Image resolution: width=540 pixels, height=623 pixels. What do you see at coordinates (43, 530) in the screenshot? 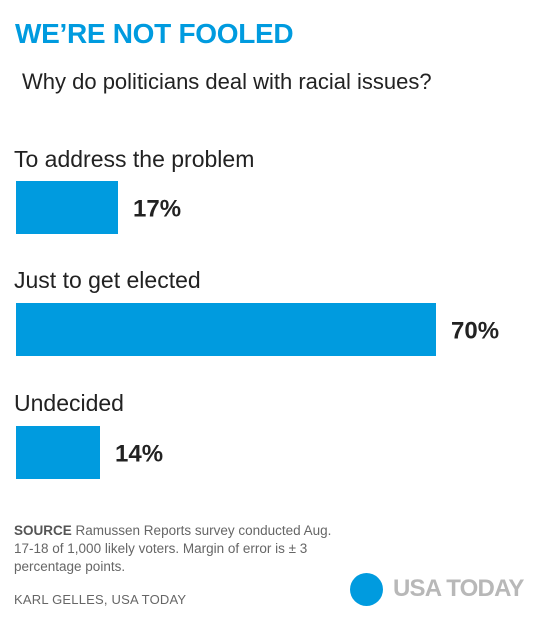
I see `source-label: SOURCE` at bounding box center [43, 530].